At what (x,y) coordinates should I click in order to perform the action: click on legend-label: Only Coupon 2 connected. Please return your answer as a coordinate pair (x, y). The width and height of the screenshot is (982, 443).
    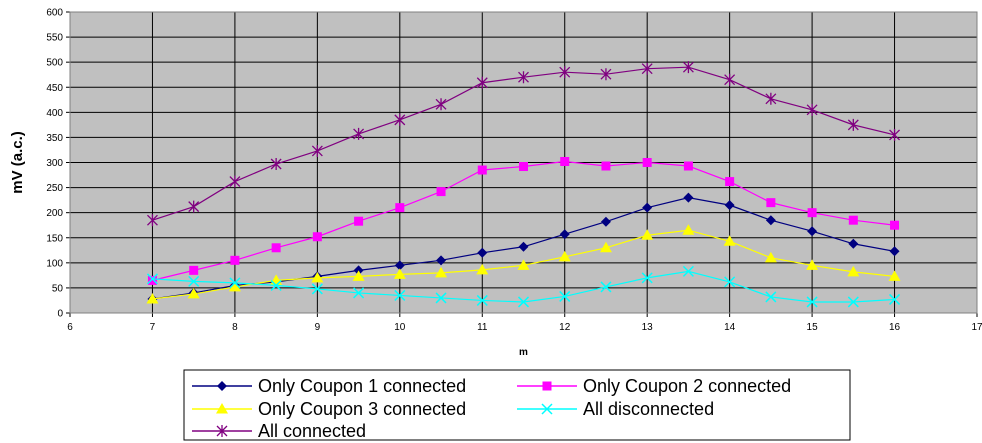
    Looking at the image, I should click on (687, 386).